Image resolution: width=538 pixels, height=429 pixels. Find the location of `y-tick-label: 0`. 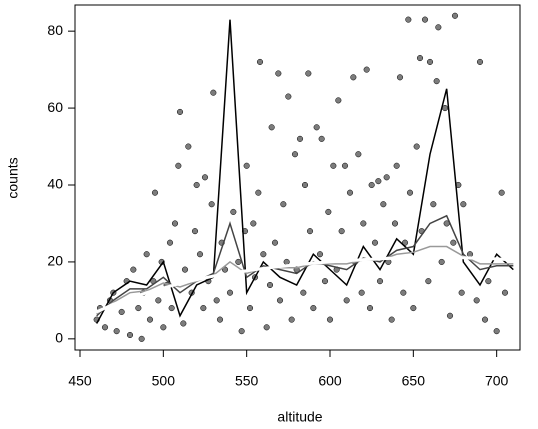

y-tick-label: 0 is located at coordinates (59, 338).